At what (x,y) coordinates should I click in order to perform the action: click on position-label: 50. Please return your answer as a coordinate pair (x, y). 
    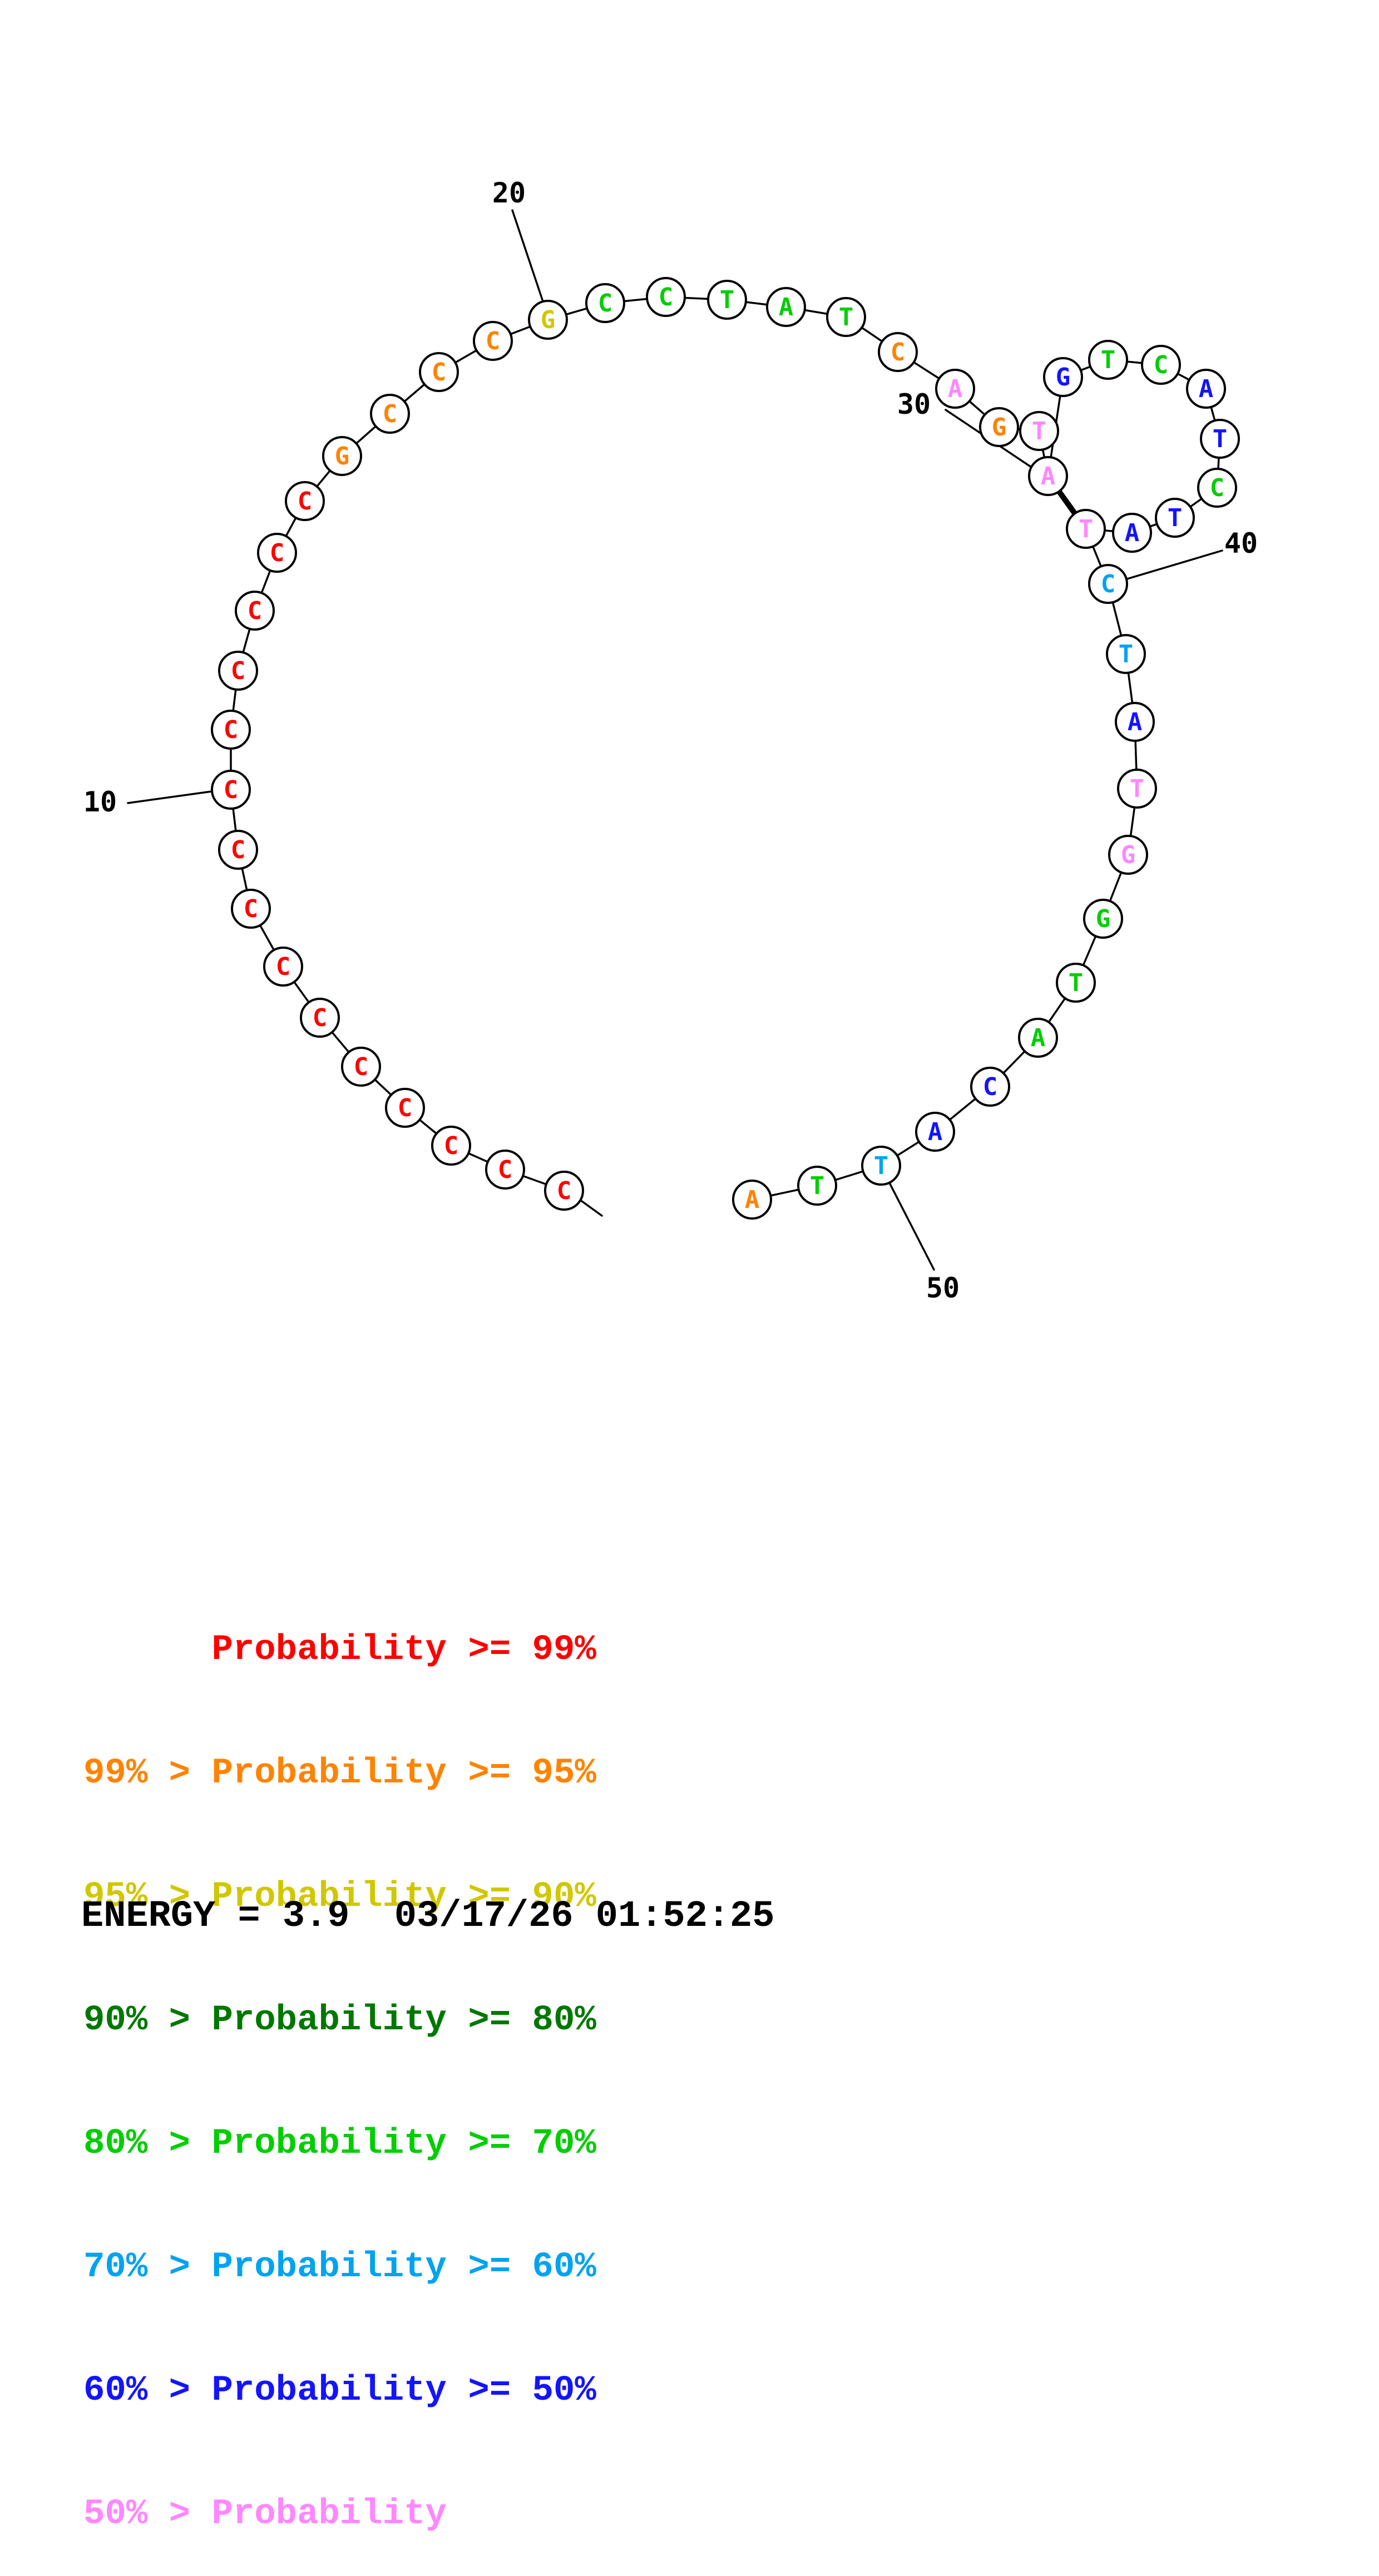
    Looking at the image, I should click on (943, 1288).